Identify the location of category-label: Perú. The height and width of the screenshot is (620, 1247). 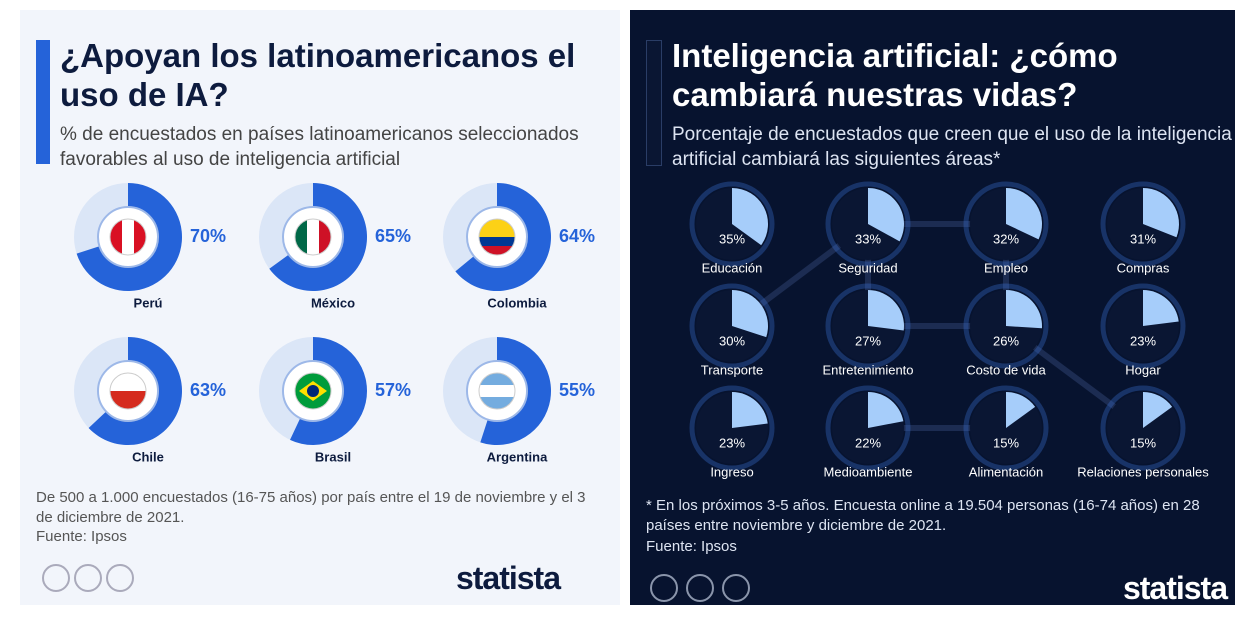
(148, 302).